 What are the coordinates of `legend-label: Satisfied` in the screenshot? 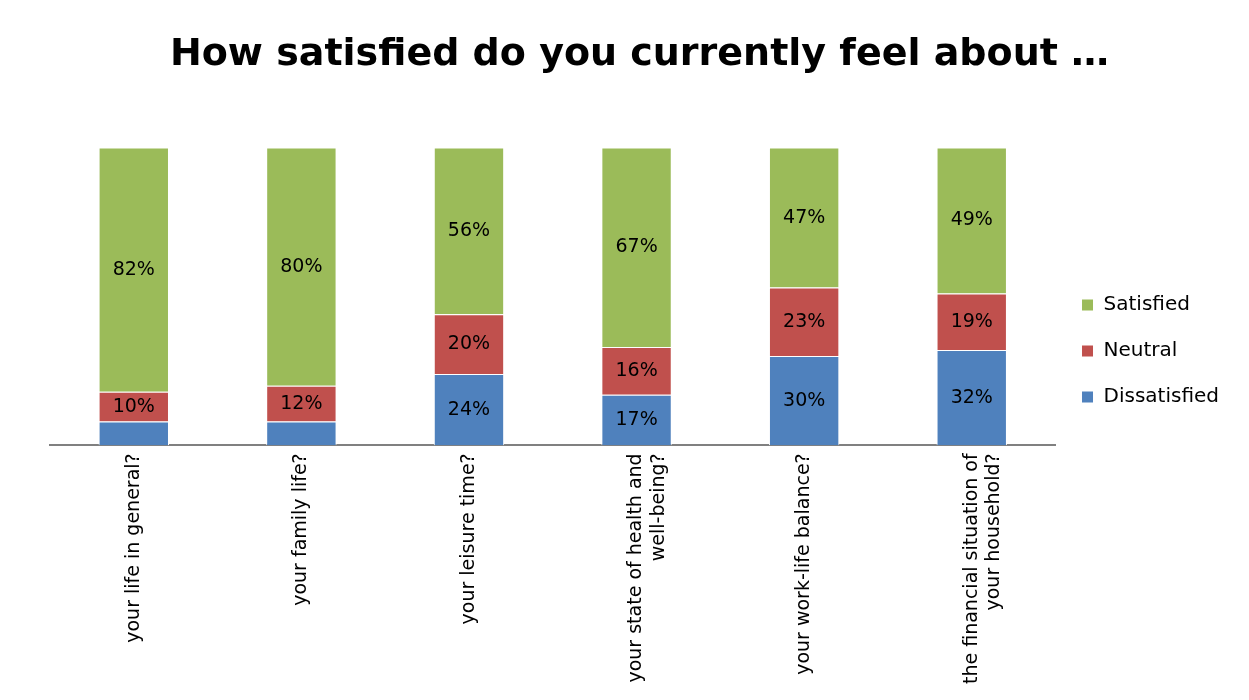 It's located at (1146, 303).